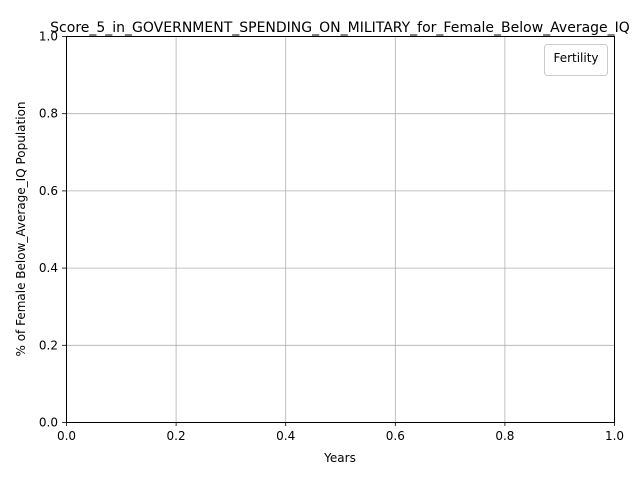 The height and width of the screenshot is (484, 640). What do you see at coordinates (66, 436) in the screenshot?
I see `x-tick-label: 0.0` at bounding box center [66, 436].